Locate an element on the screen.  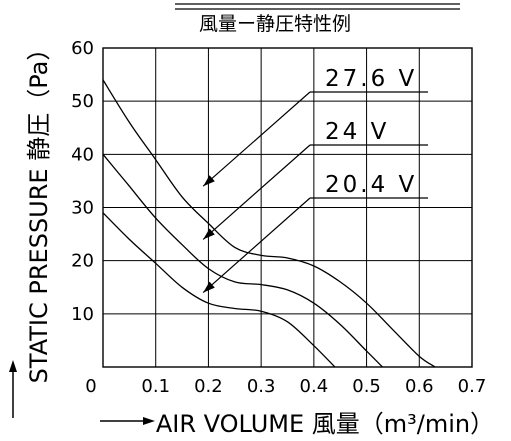
x-tick-label: 0 is located at coordinates (90, 386).